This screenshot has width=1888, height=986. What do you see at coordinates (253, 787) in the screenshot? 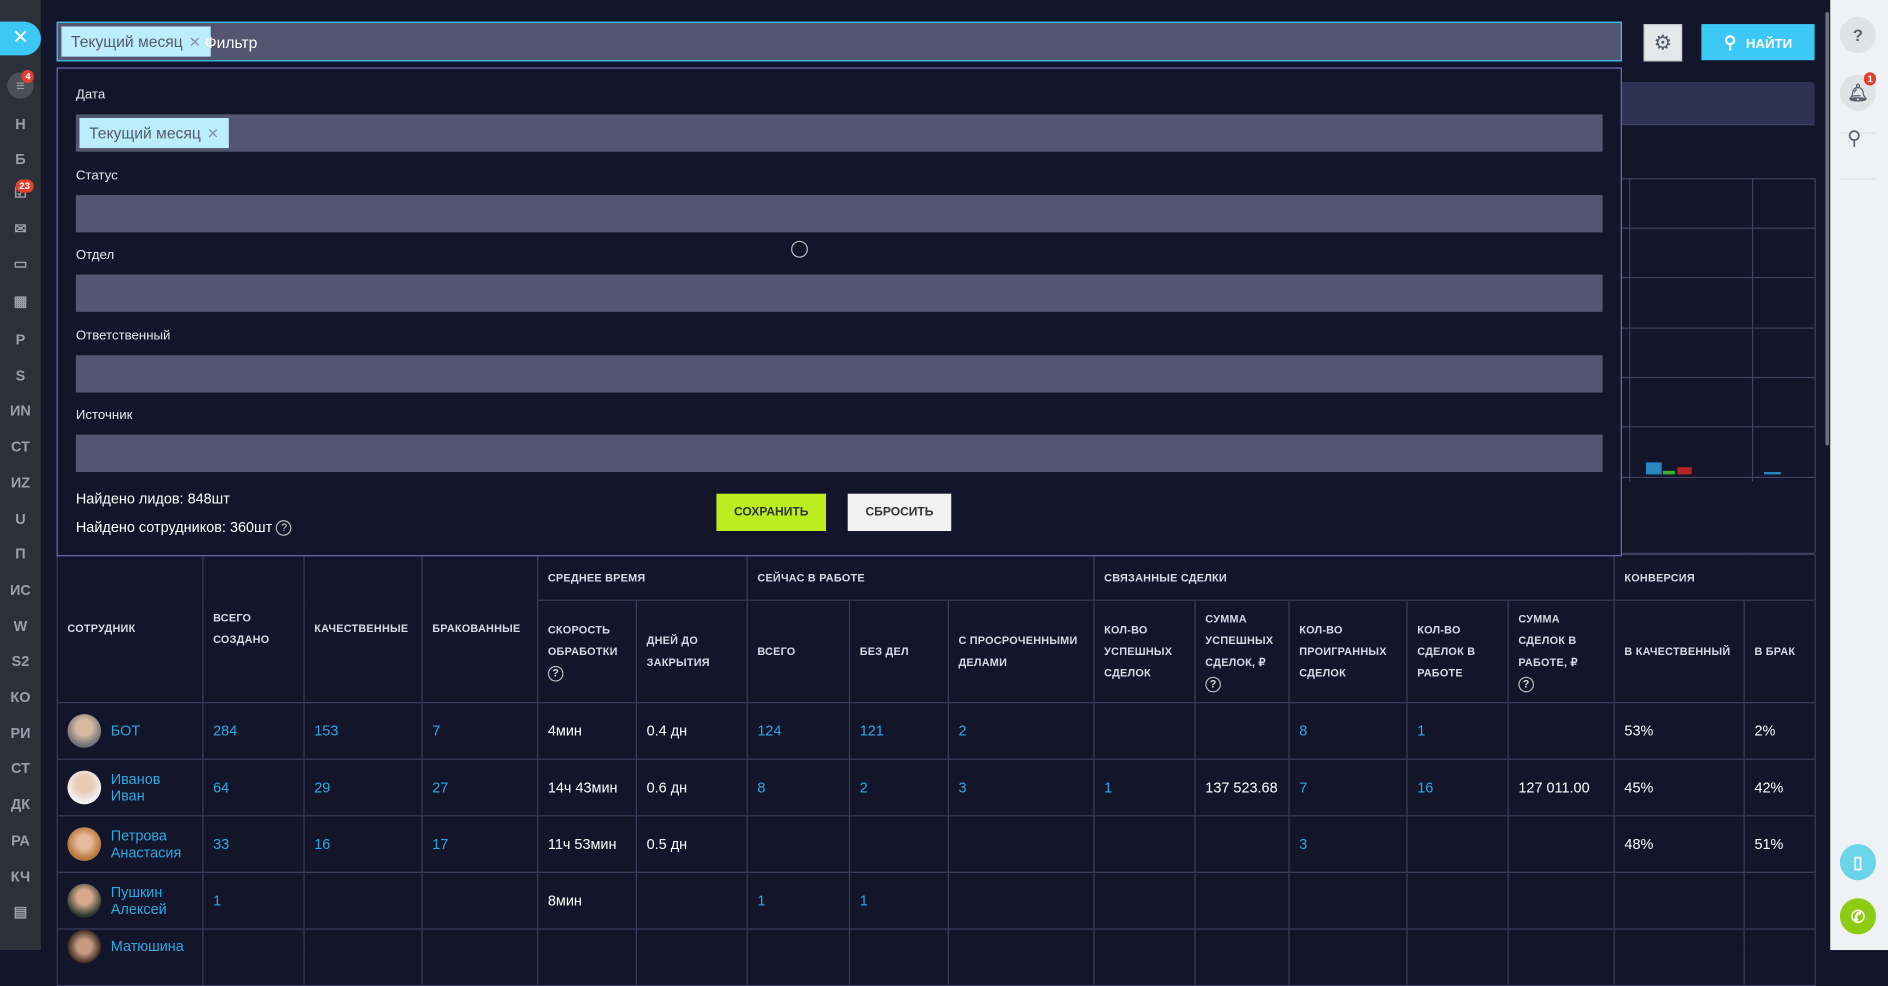
I see `table-cell: 64` at bounding box center [253, 787].